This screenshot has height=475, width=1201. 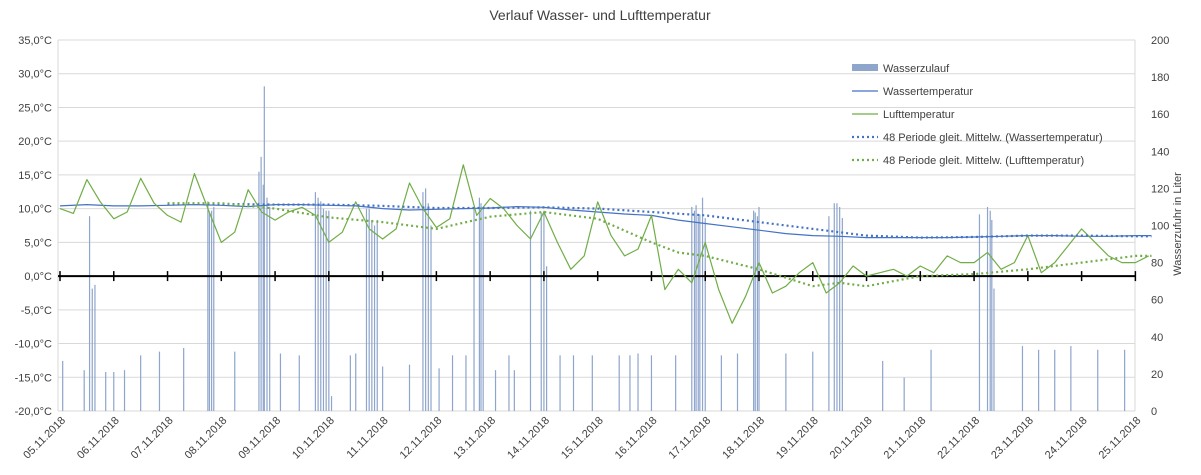 I want to click on x-tick-label: 10.11.2018, so click(x=313, y=438).